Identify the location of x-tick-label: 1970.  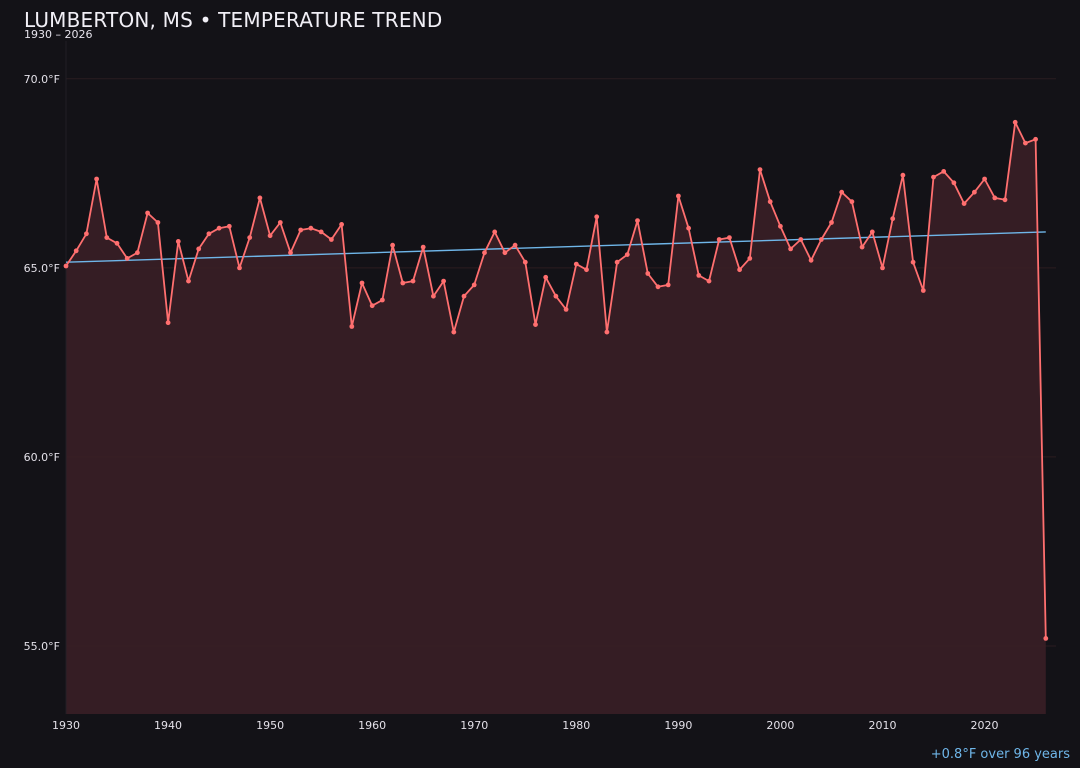
(474, 725).